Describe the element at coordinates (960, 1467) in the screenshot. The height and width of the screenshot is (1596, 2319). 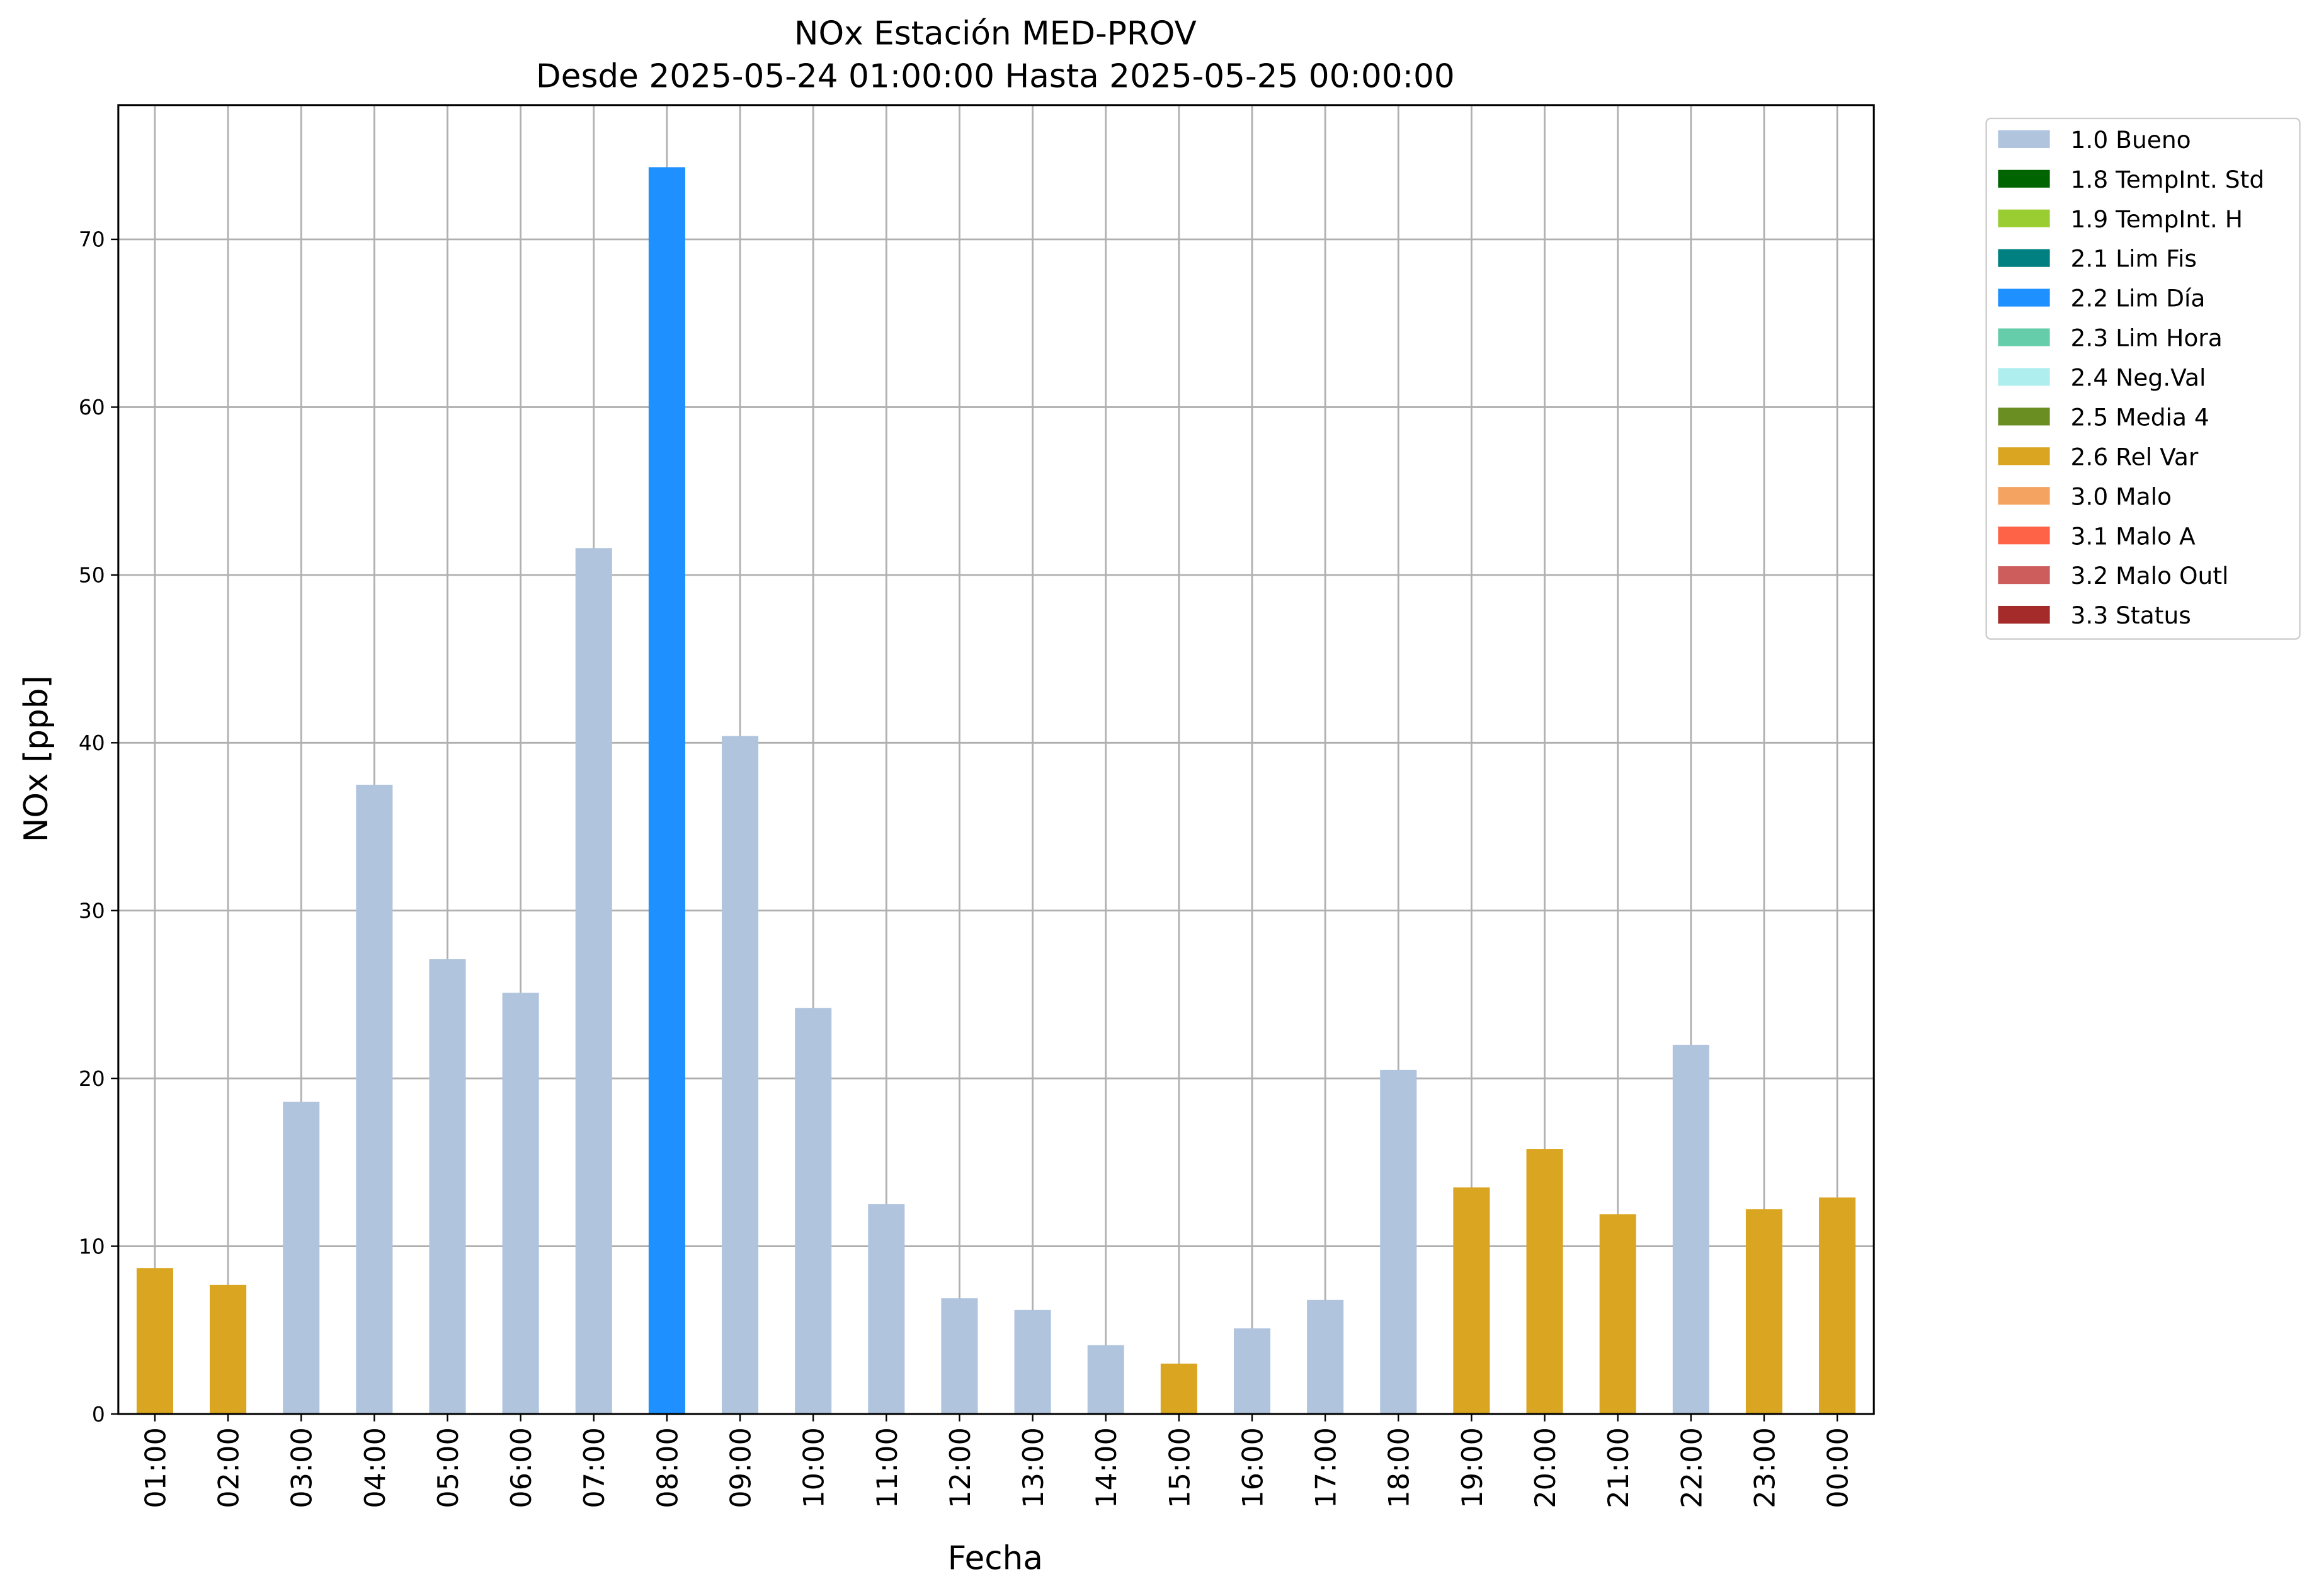
I see `x-tick-label: 12:00` at that location.